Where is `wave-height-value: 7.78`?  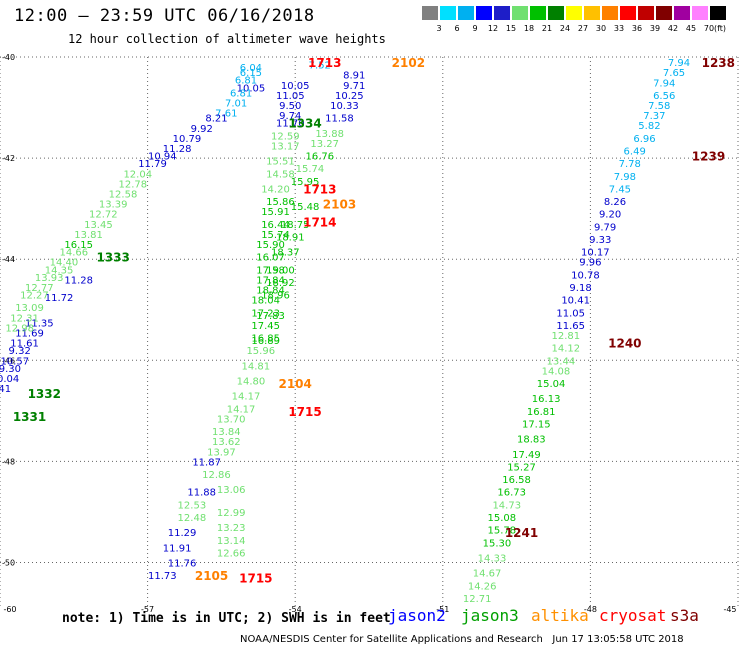 wave-height-value: 7.78 is located at coordinates (630, 164).